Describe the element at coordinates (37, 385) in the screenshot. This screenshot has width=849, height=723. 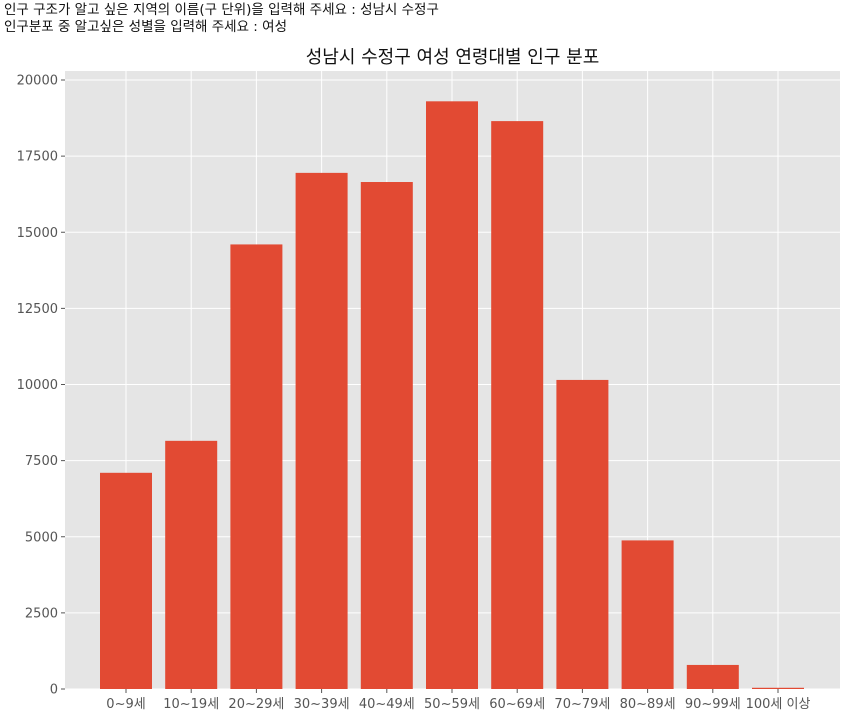
I see `y-tick-label: 10000` at that location.